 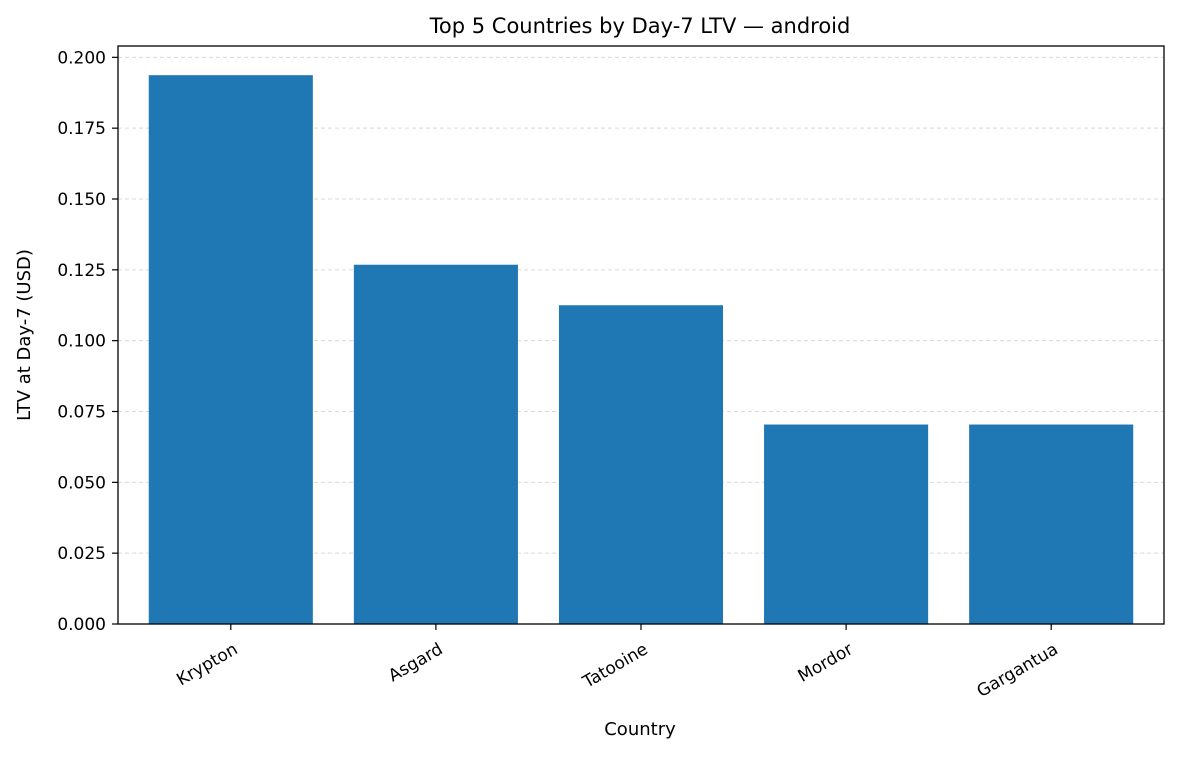 What do you see at coordinates (81, 129) in the screenshot?
I see `y-tick-label: 0.175` at bounding box center [81, 129].